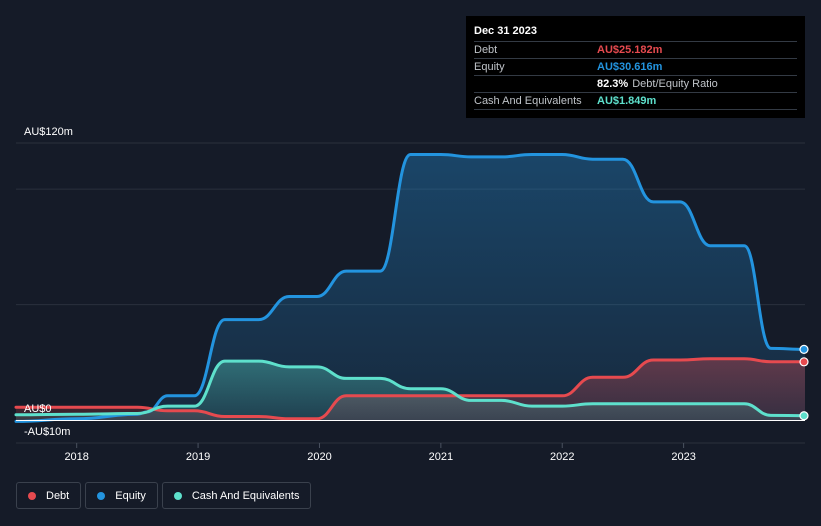 This screenshot has width=821, height=526. Describe the element at coordinates (319, 457) in the screenshot. I see `x-tick-label-2020: 2020` at that location.